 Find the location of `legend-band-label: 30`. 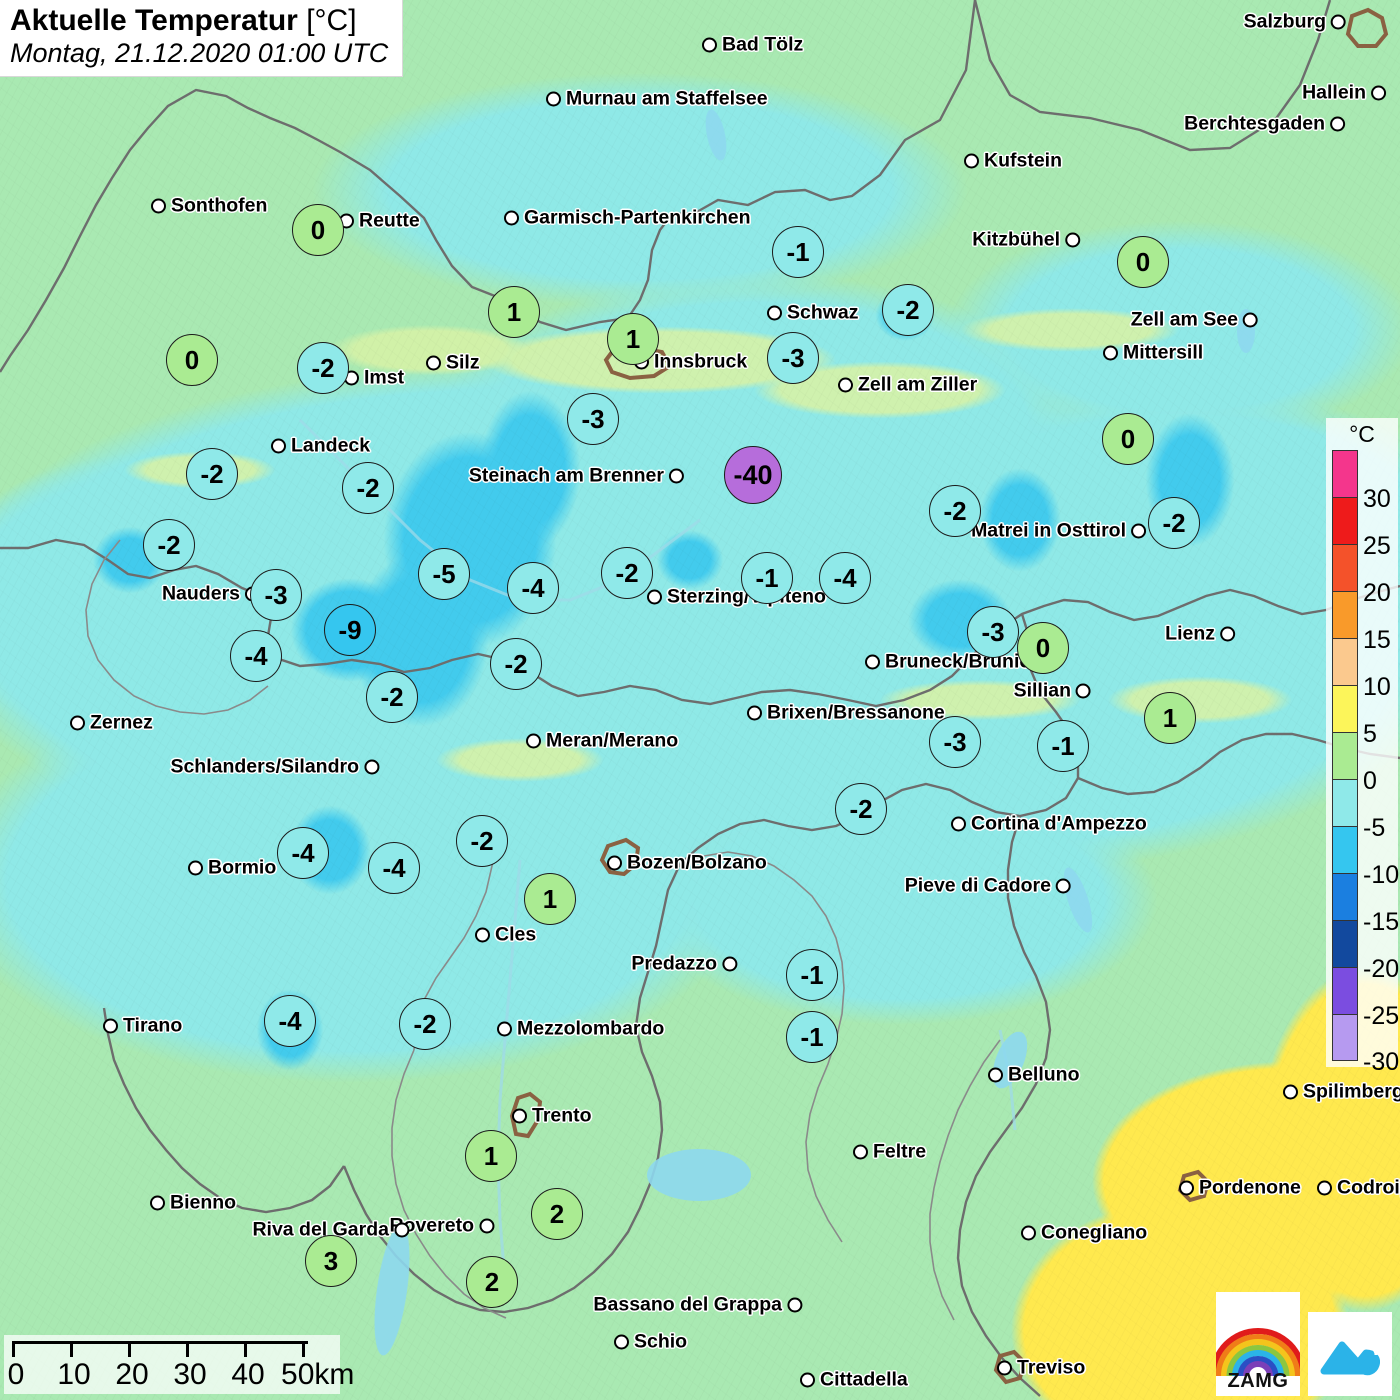

legend-band-label: 30 is located at coordinates (1377, 499).